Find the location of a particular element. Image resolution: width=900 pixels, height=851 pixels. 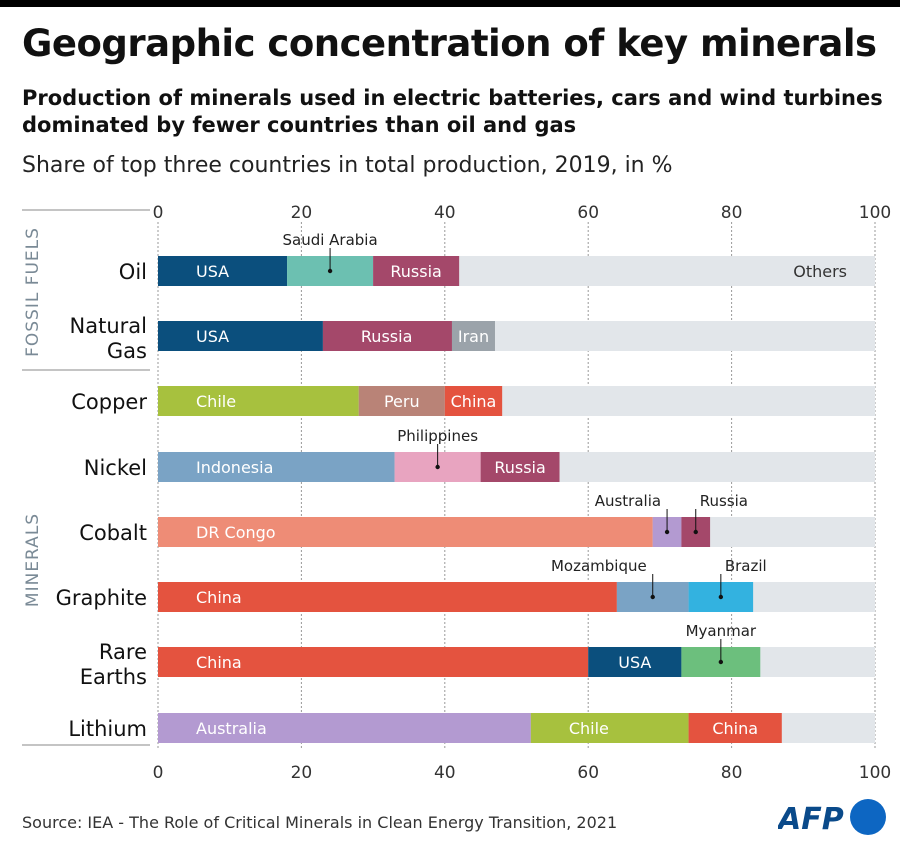

x-tick-top-60: 60 is located at coordinates (588, 213).